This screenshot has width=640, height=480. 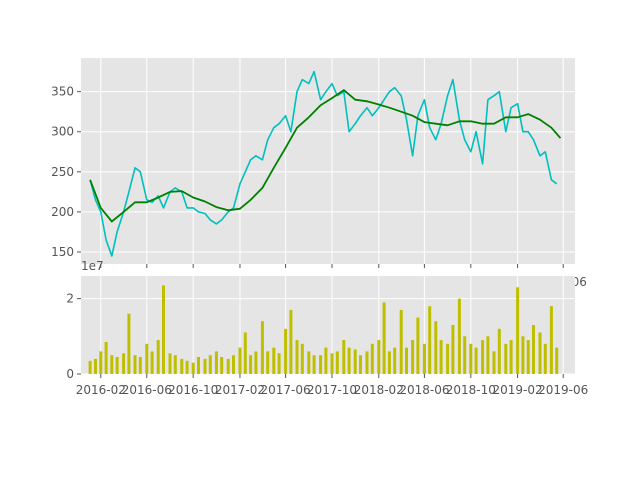 What do you see at coordinates (70, 299) in the screenshot?
I see `volume-y-tick-label: 2` at bounding box center [70, 299].